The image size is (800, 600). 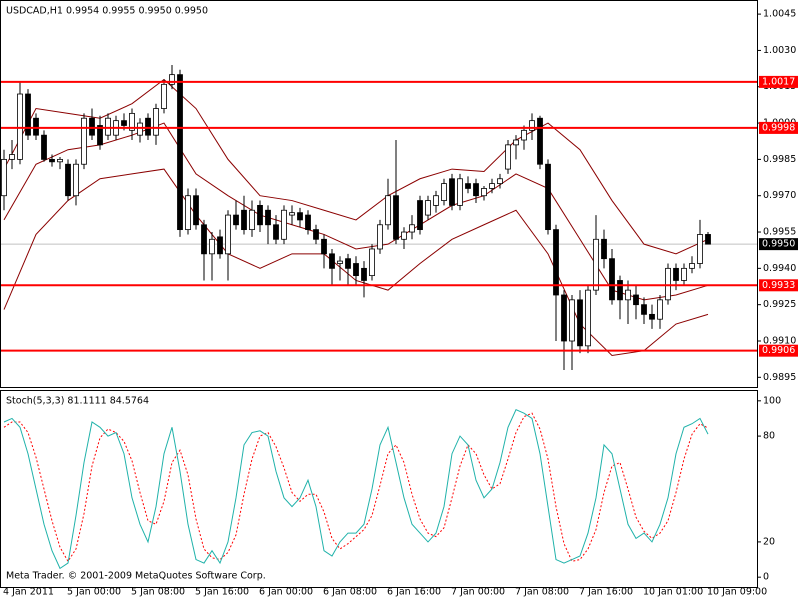 I want to click on last-price-label: 0.9950, so click(x=778, y=244).